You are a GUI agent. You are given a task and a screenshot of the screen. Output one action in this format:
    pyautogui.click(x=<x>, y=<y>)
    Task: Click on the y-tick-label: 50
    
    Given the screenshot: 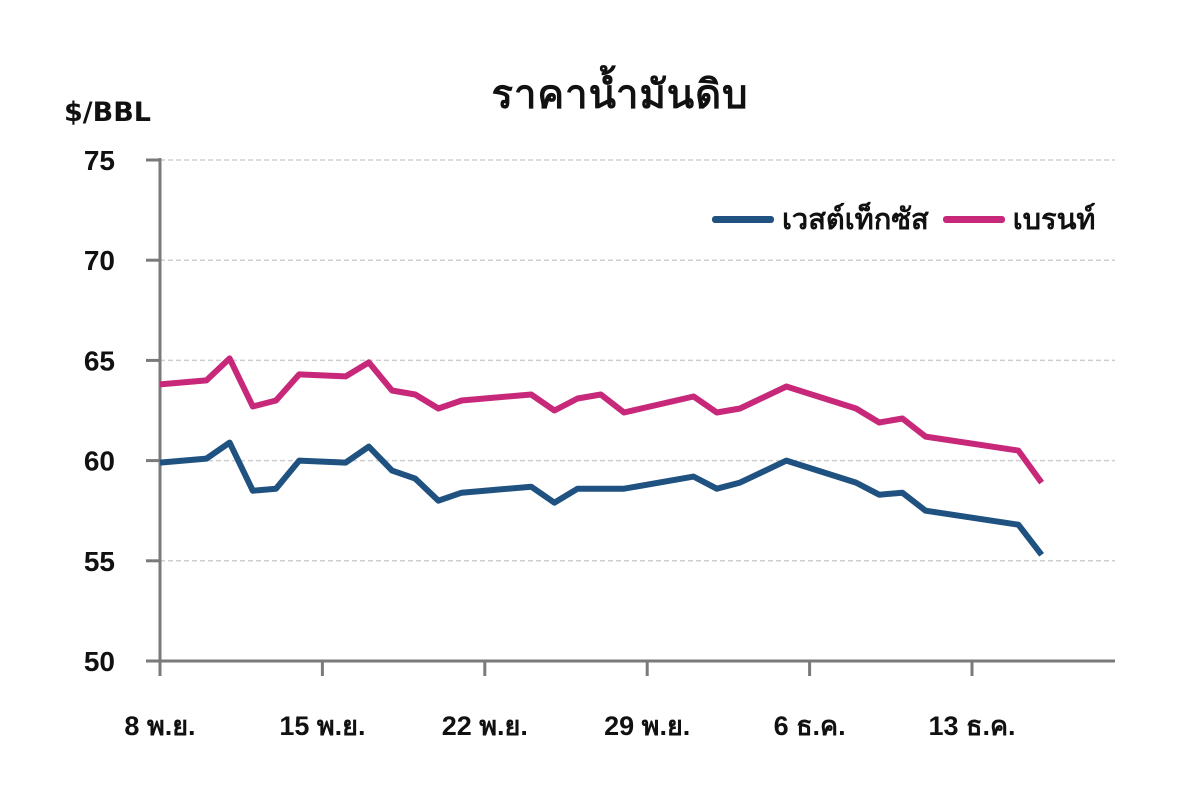 What is the action you would take?
    pyautogui.click(x=99, y=661)
    